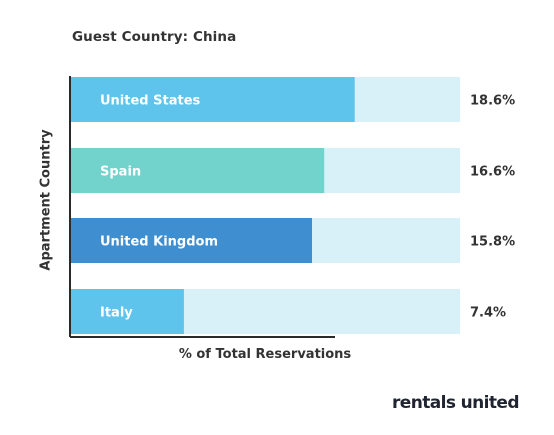 The width and height of the screenshot is (554, 435). What do you see at coordinates (492, 172) in the screenshot?
I see `value-label: 16.6%` at bounding box center [492, 172].